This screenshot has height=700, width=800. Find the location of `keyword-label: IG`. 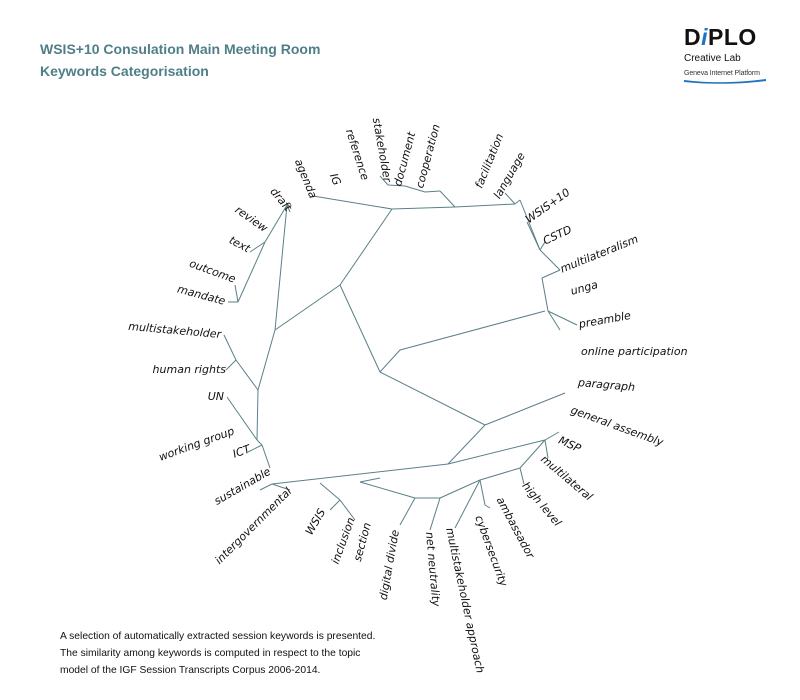

keyword-label: IG is located at coordinates (335, 179).